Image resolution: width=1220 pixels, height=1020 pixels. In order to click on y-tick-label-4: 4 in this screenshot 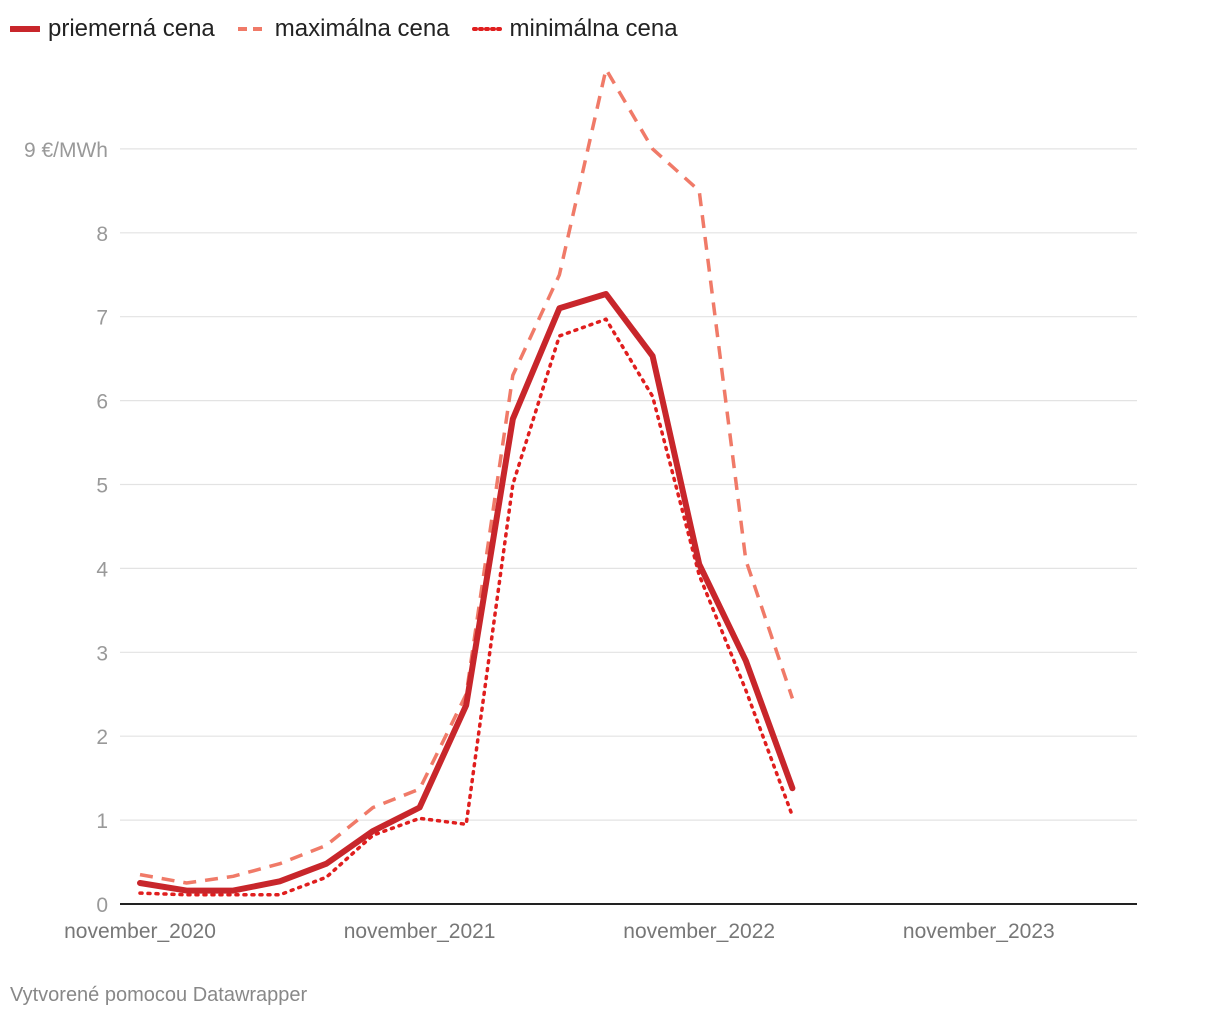, I will do `click(102, 569)`.